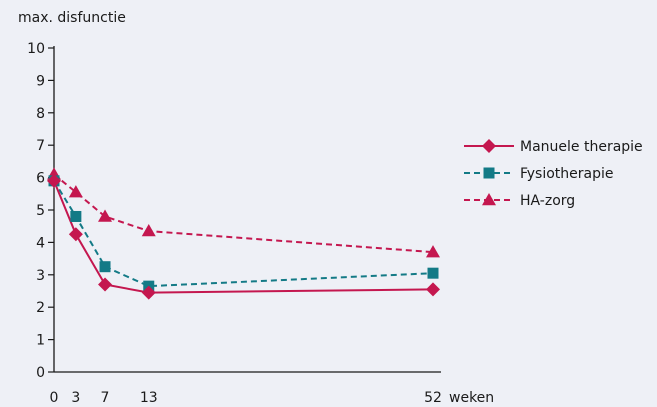 This screenshot has height=407, width=657. I want to click on legend-label: HA-zorg, so click(547, 201).